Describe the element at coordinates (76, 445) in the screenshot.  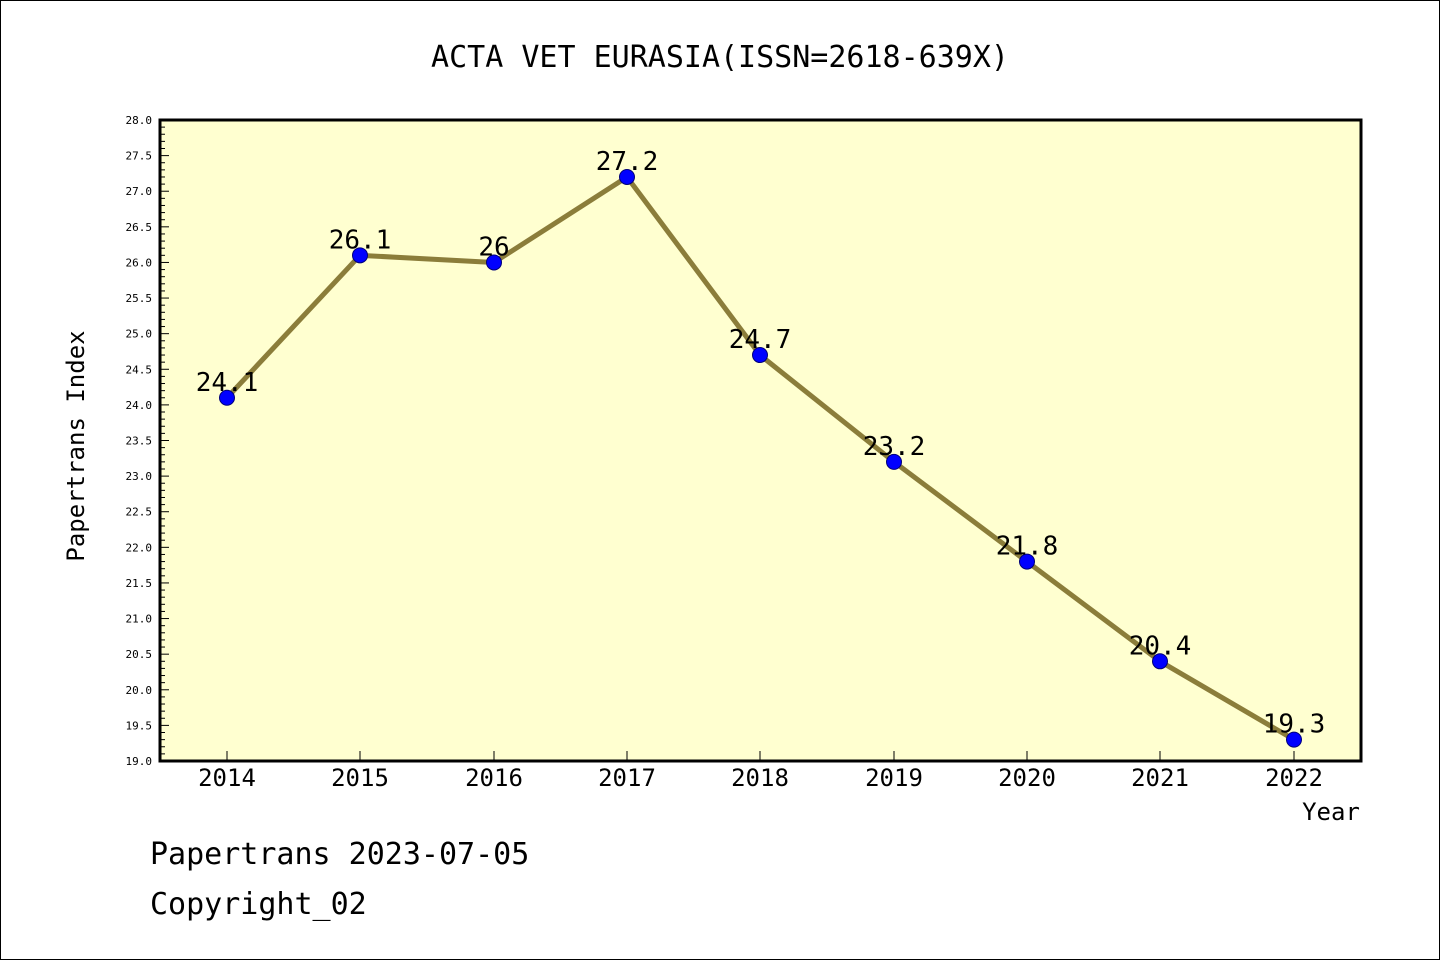
I see `y-axis-title: Papertrans Index` at that location.